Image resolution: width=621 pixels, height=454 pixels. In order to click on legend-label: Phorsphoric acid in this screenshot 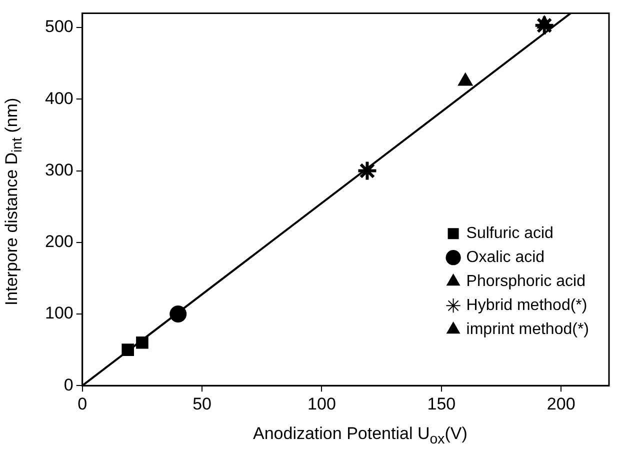, I will do `click(526, 281)`.